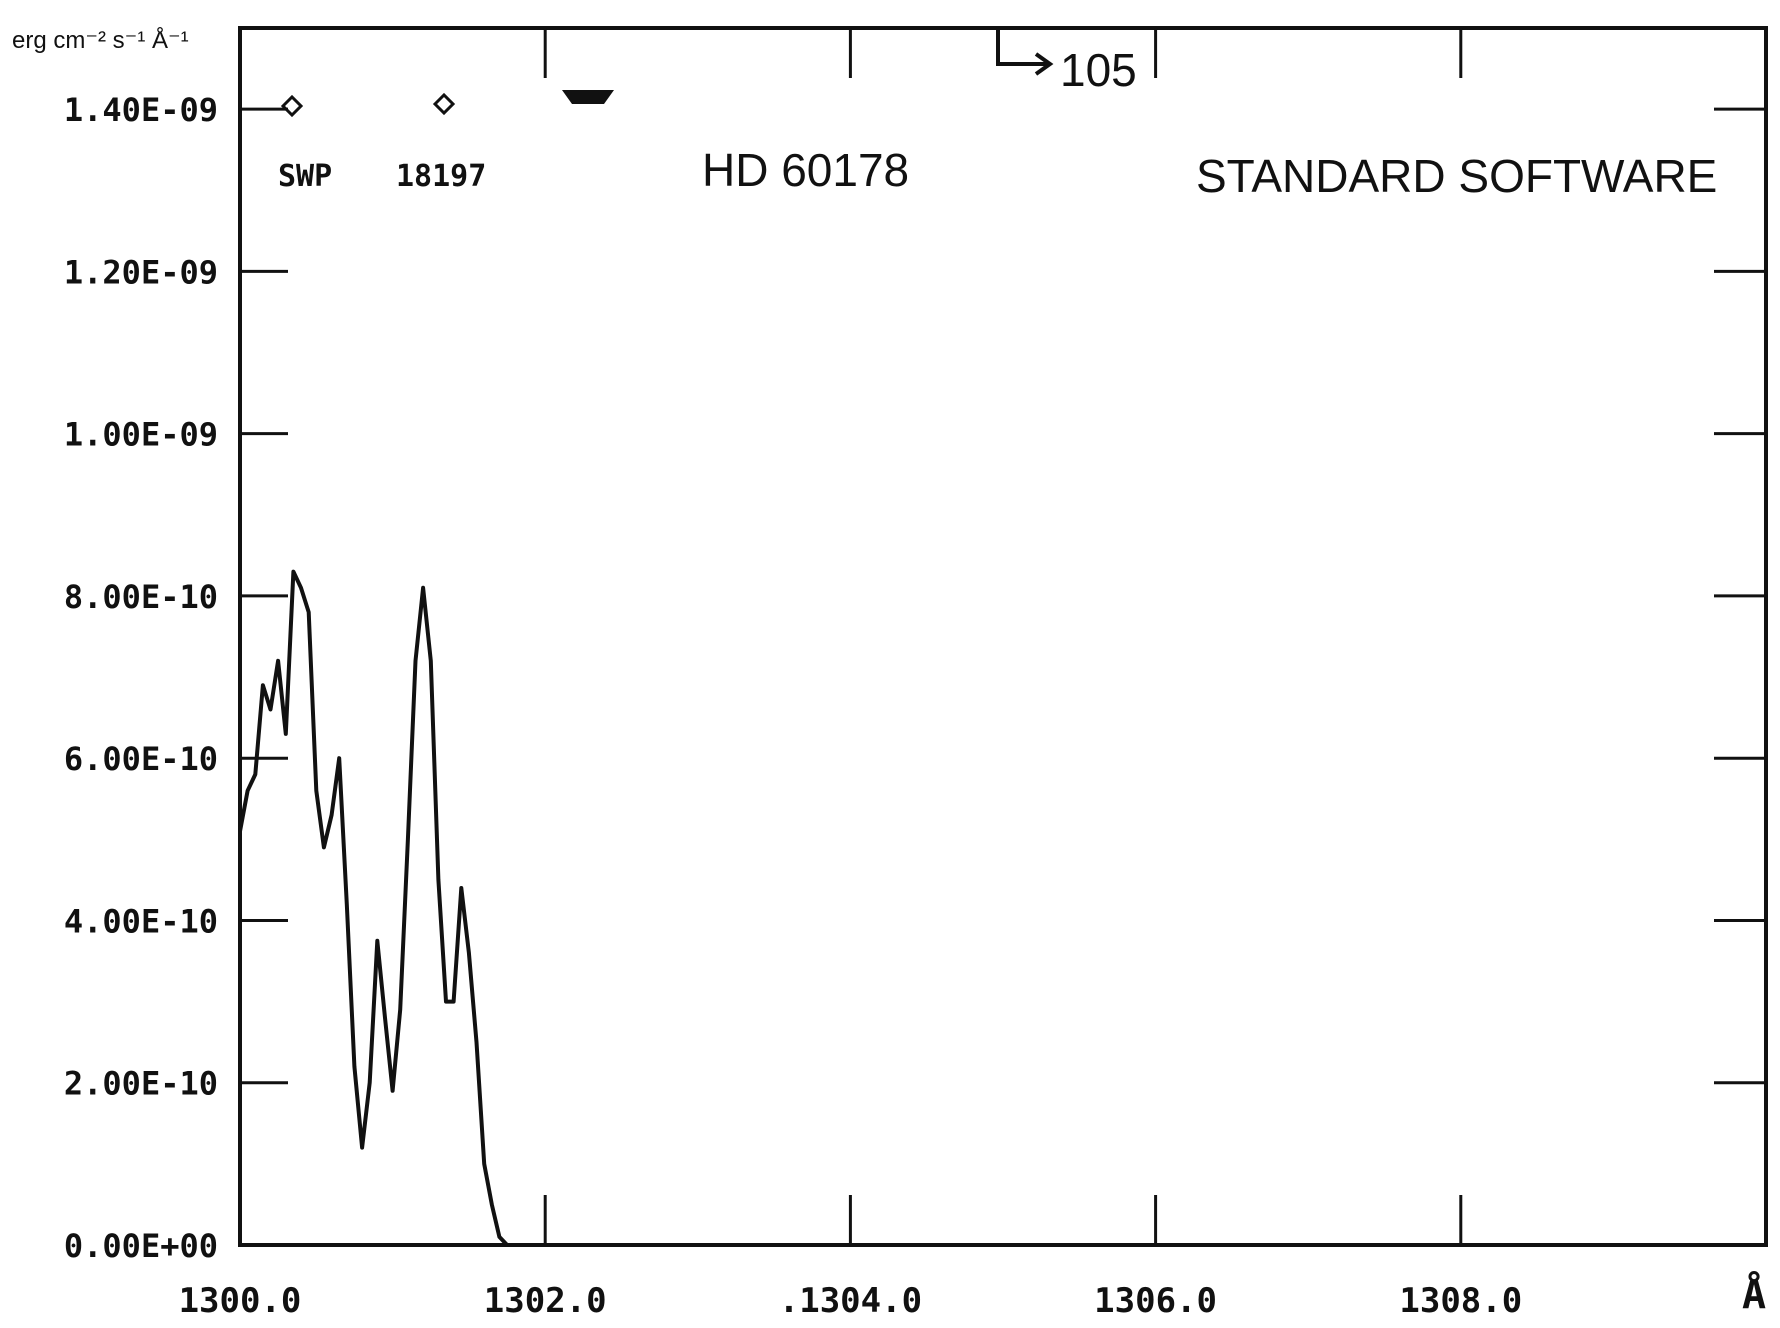 The height and width of the screenshot is (1328, 1780). Describe the element at coordinates (141, 110) in the screenshot. I see `y-tick-label: 1.40E-09` at that location.